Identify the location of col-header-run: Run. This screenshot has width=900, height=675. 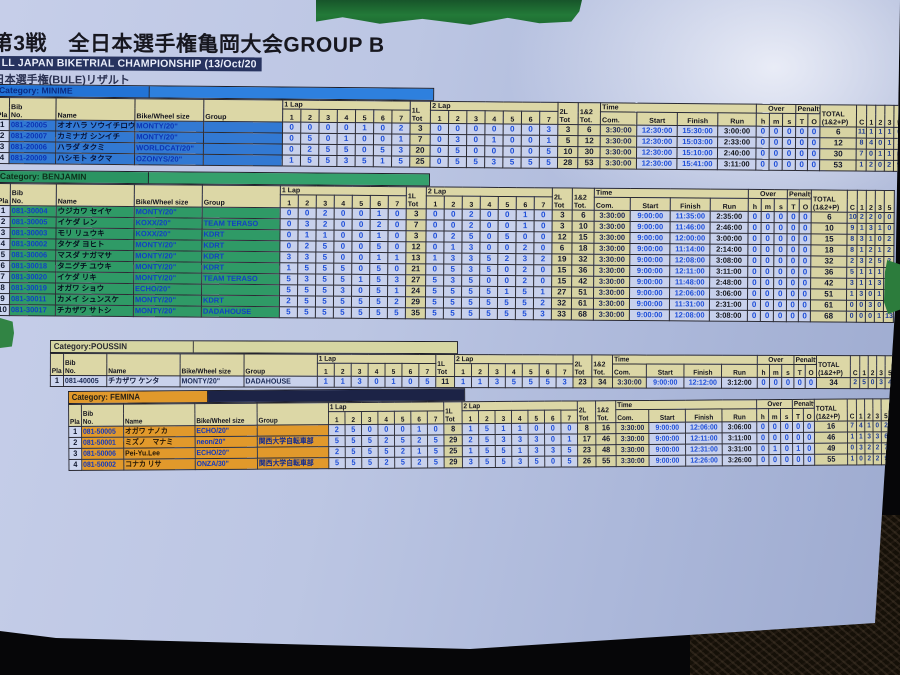
(739, 415).